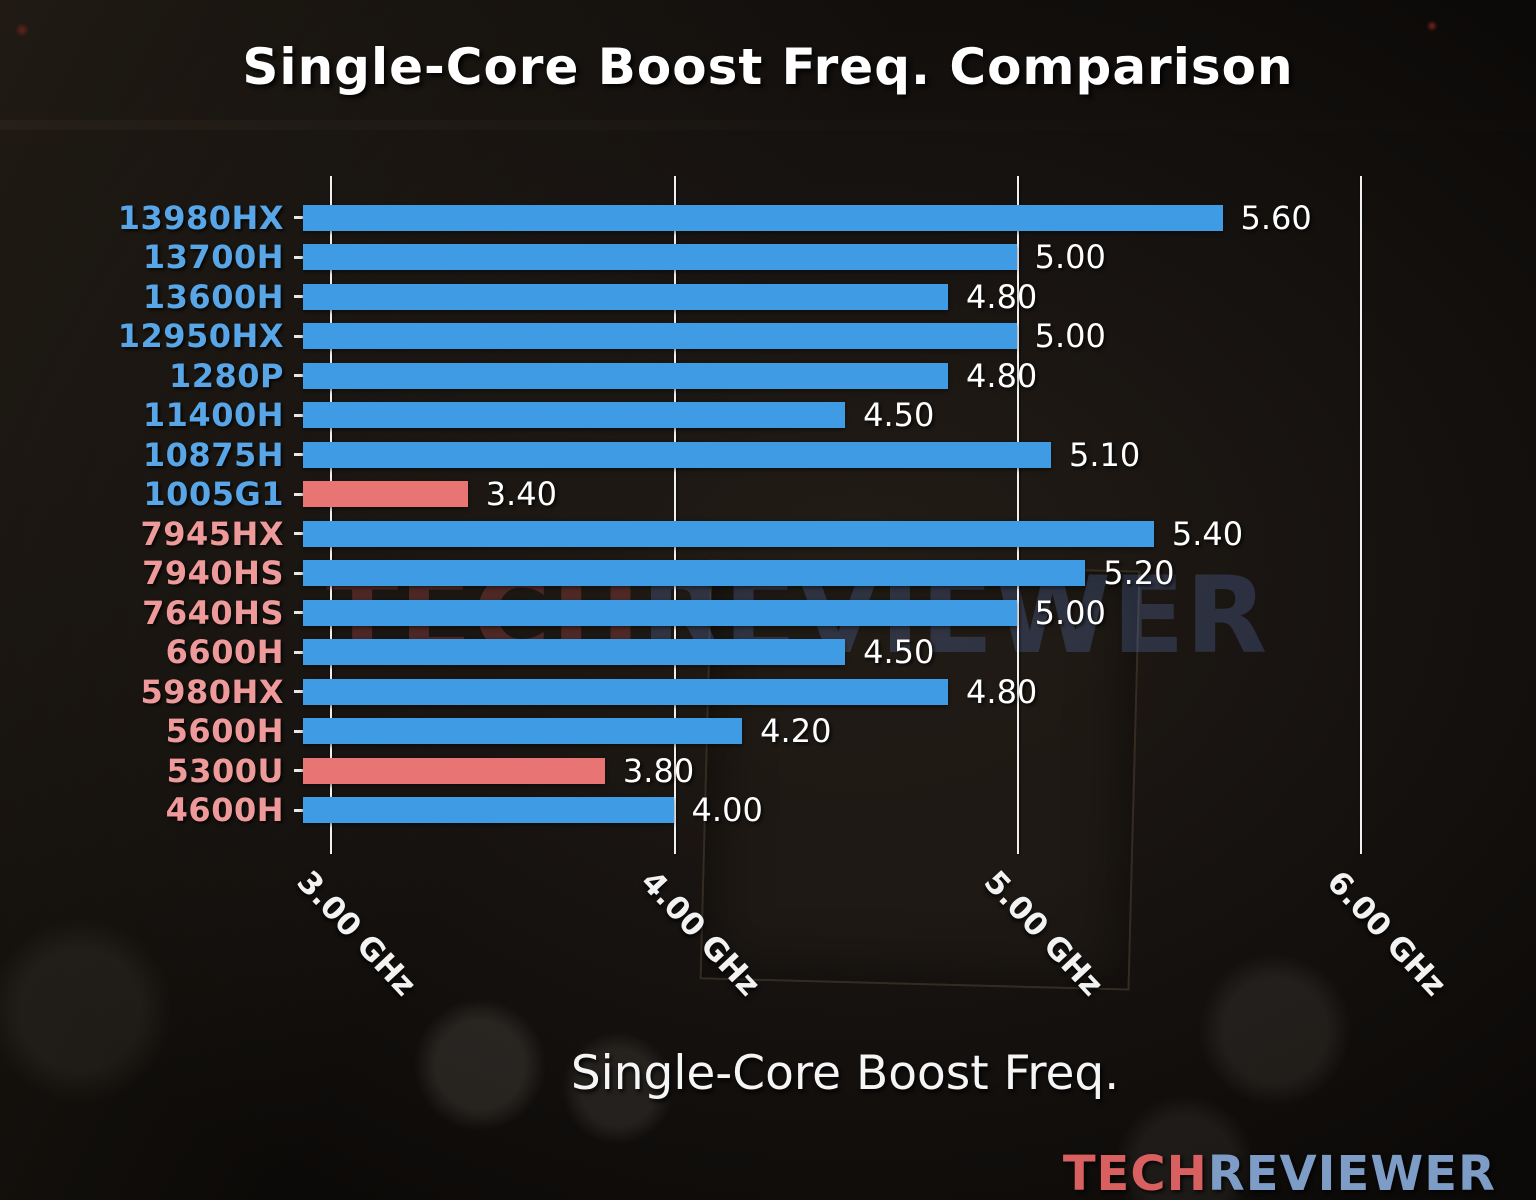 The width and height of the screenshot is (1536, 1200). I want to click on category-label: 7945HX, so click(212, 533).